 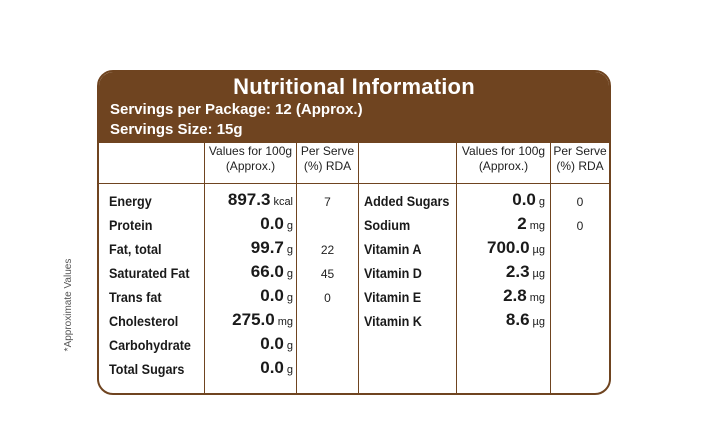 What do you see at coordinates (501, 224) in the screenshot?
I see `nutrient-value: 2 mg` at bounding box center [501, 224].